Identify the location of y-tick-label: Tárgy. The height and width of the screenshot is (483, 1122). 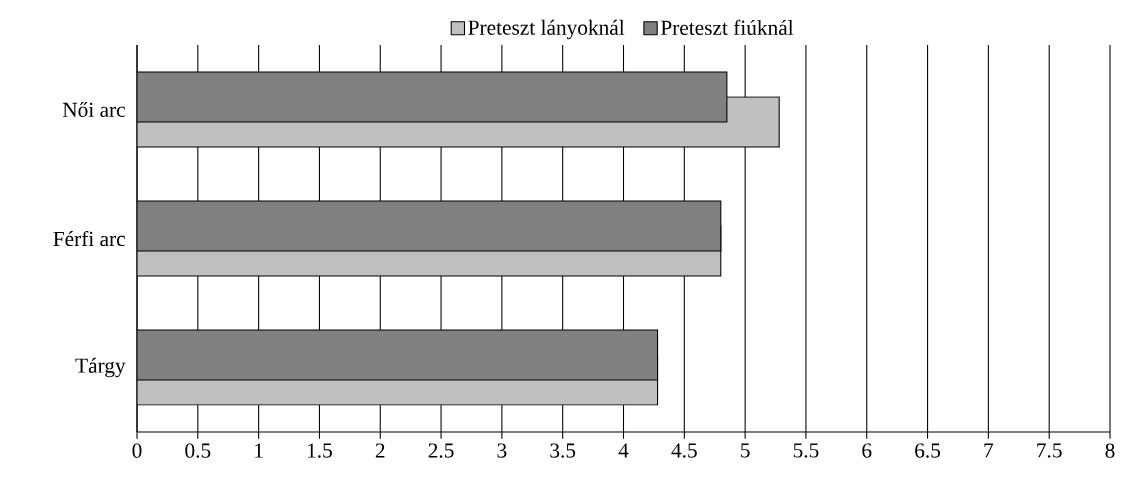
(100, 367).